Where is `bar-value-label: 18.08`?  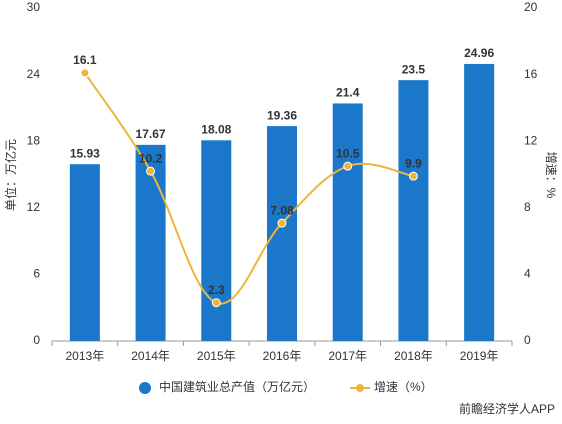
bar-value-label: 18.08 is located at coordinates (216, 129).